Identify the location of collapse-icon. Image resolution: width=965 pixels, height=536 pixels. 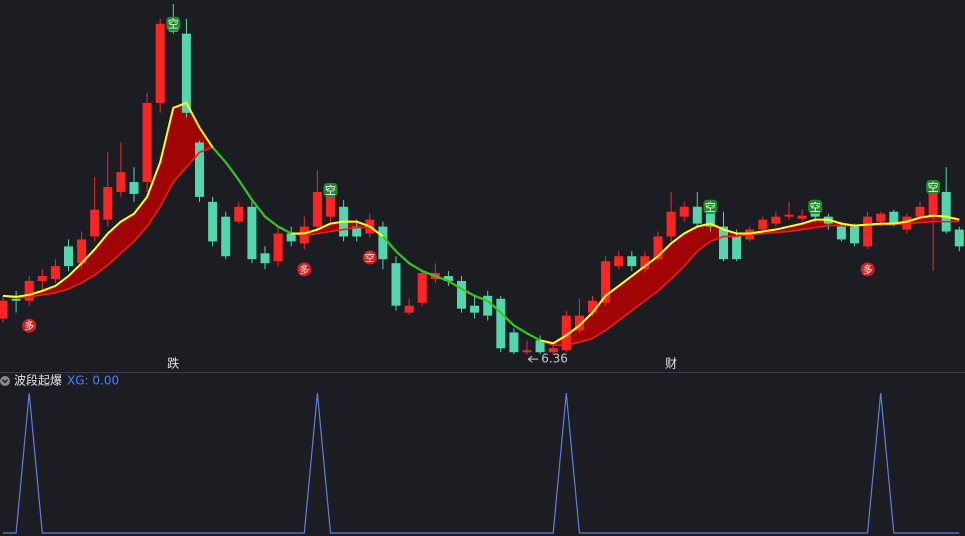
(5, 381).